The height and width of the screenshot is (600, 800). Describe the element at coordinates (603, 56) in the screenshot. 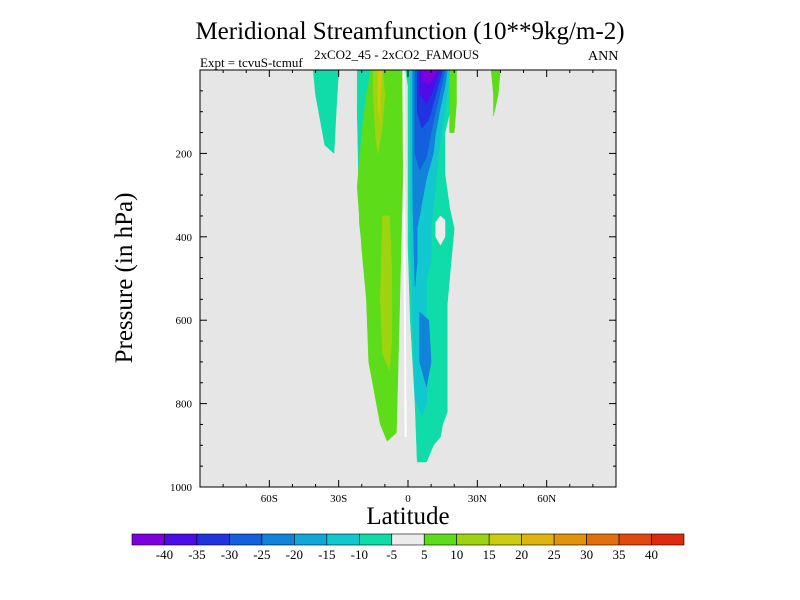

I see `season-label: ANN` at that location.